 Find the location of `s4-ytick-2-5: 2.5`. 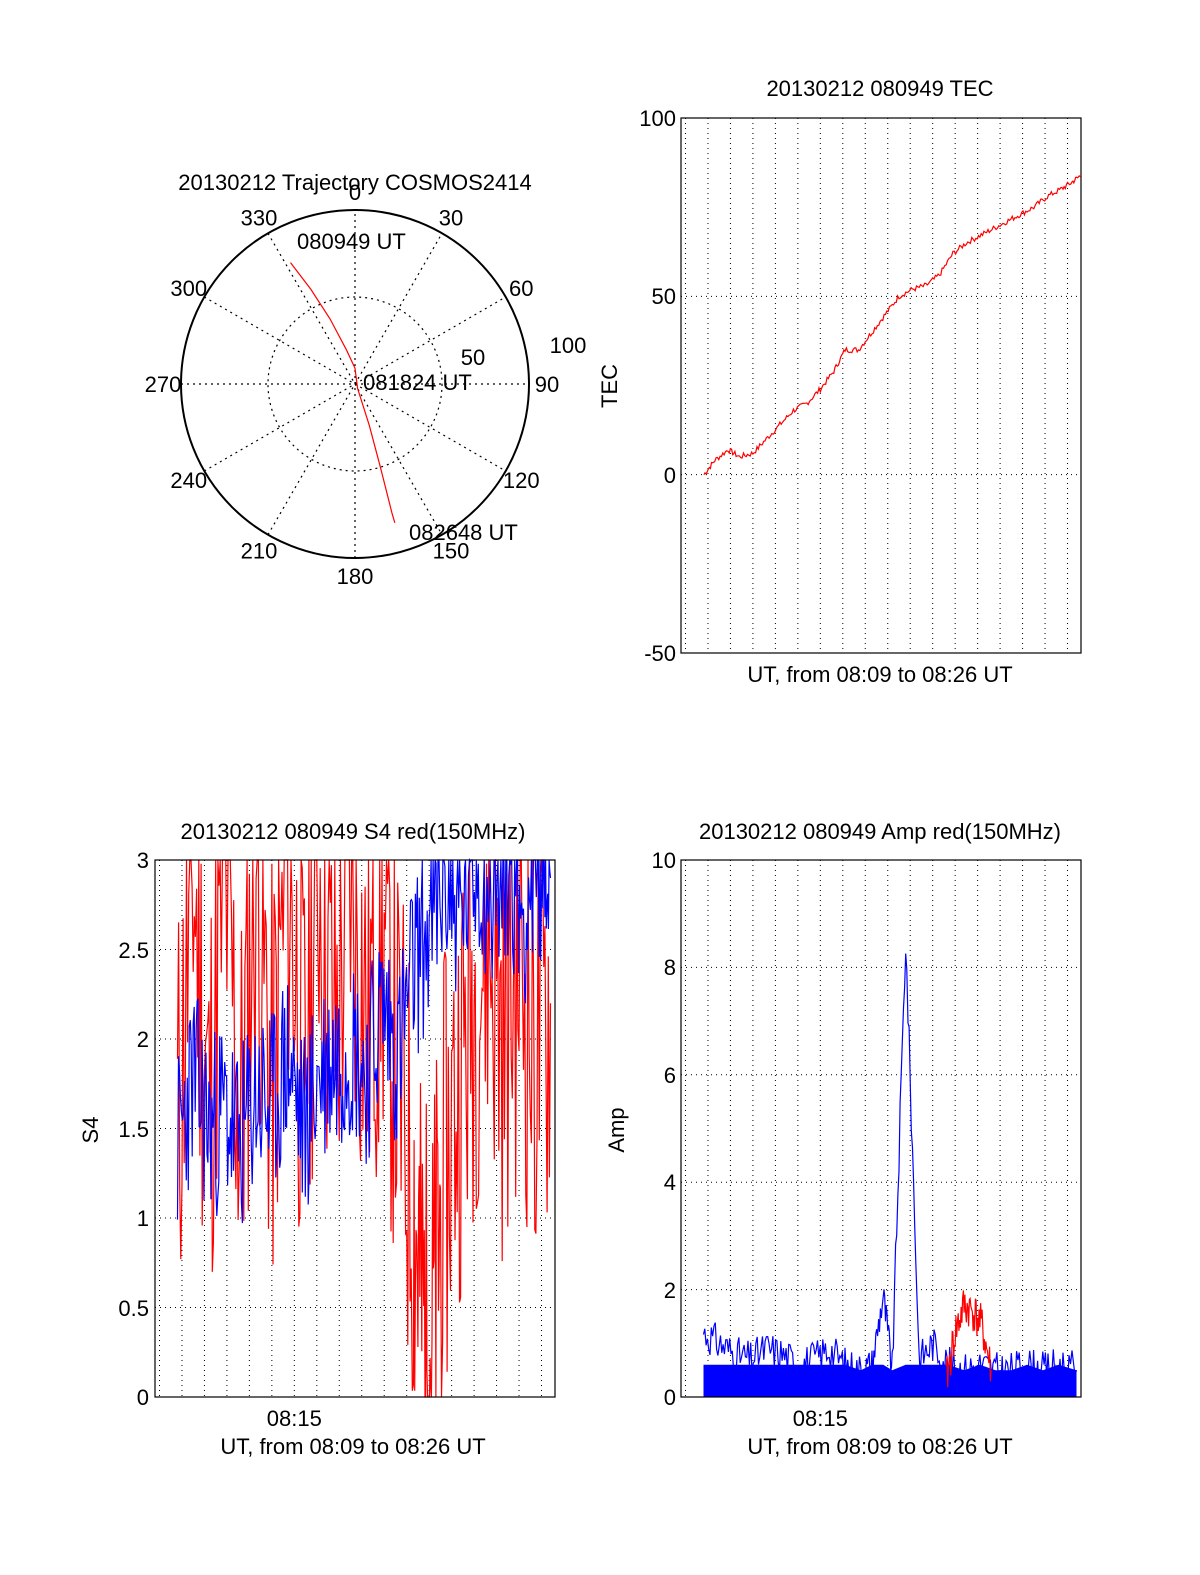

s4-ytick-2-5: 2.5 is located at coordinates (133, 950).